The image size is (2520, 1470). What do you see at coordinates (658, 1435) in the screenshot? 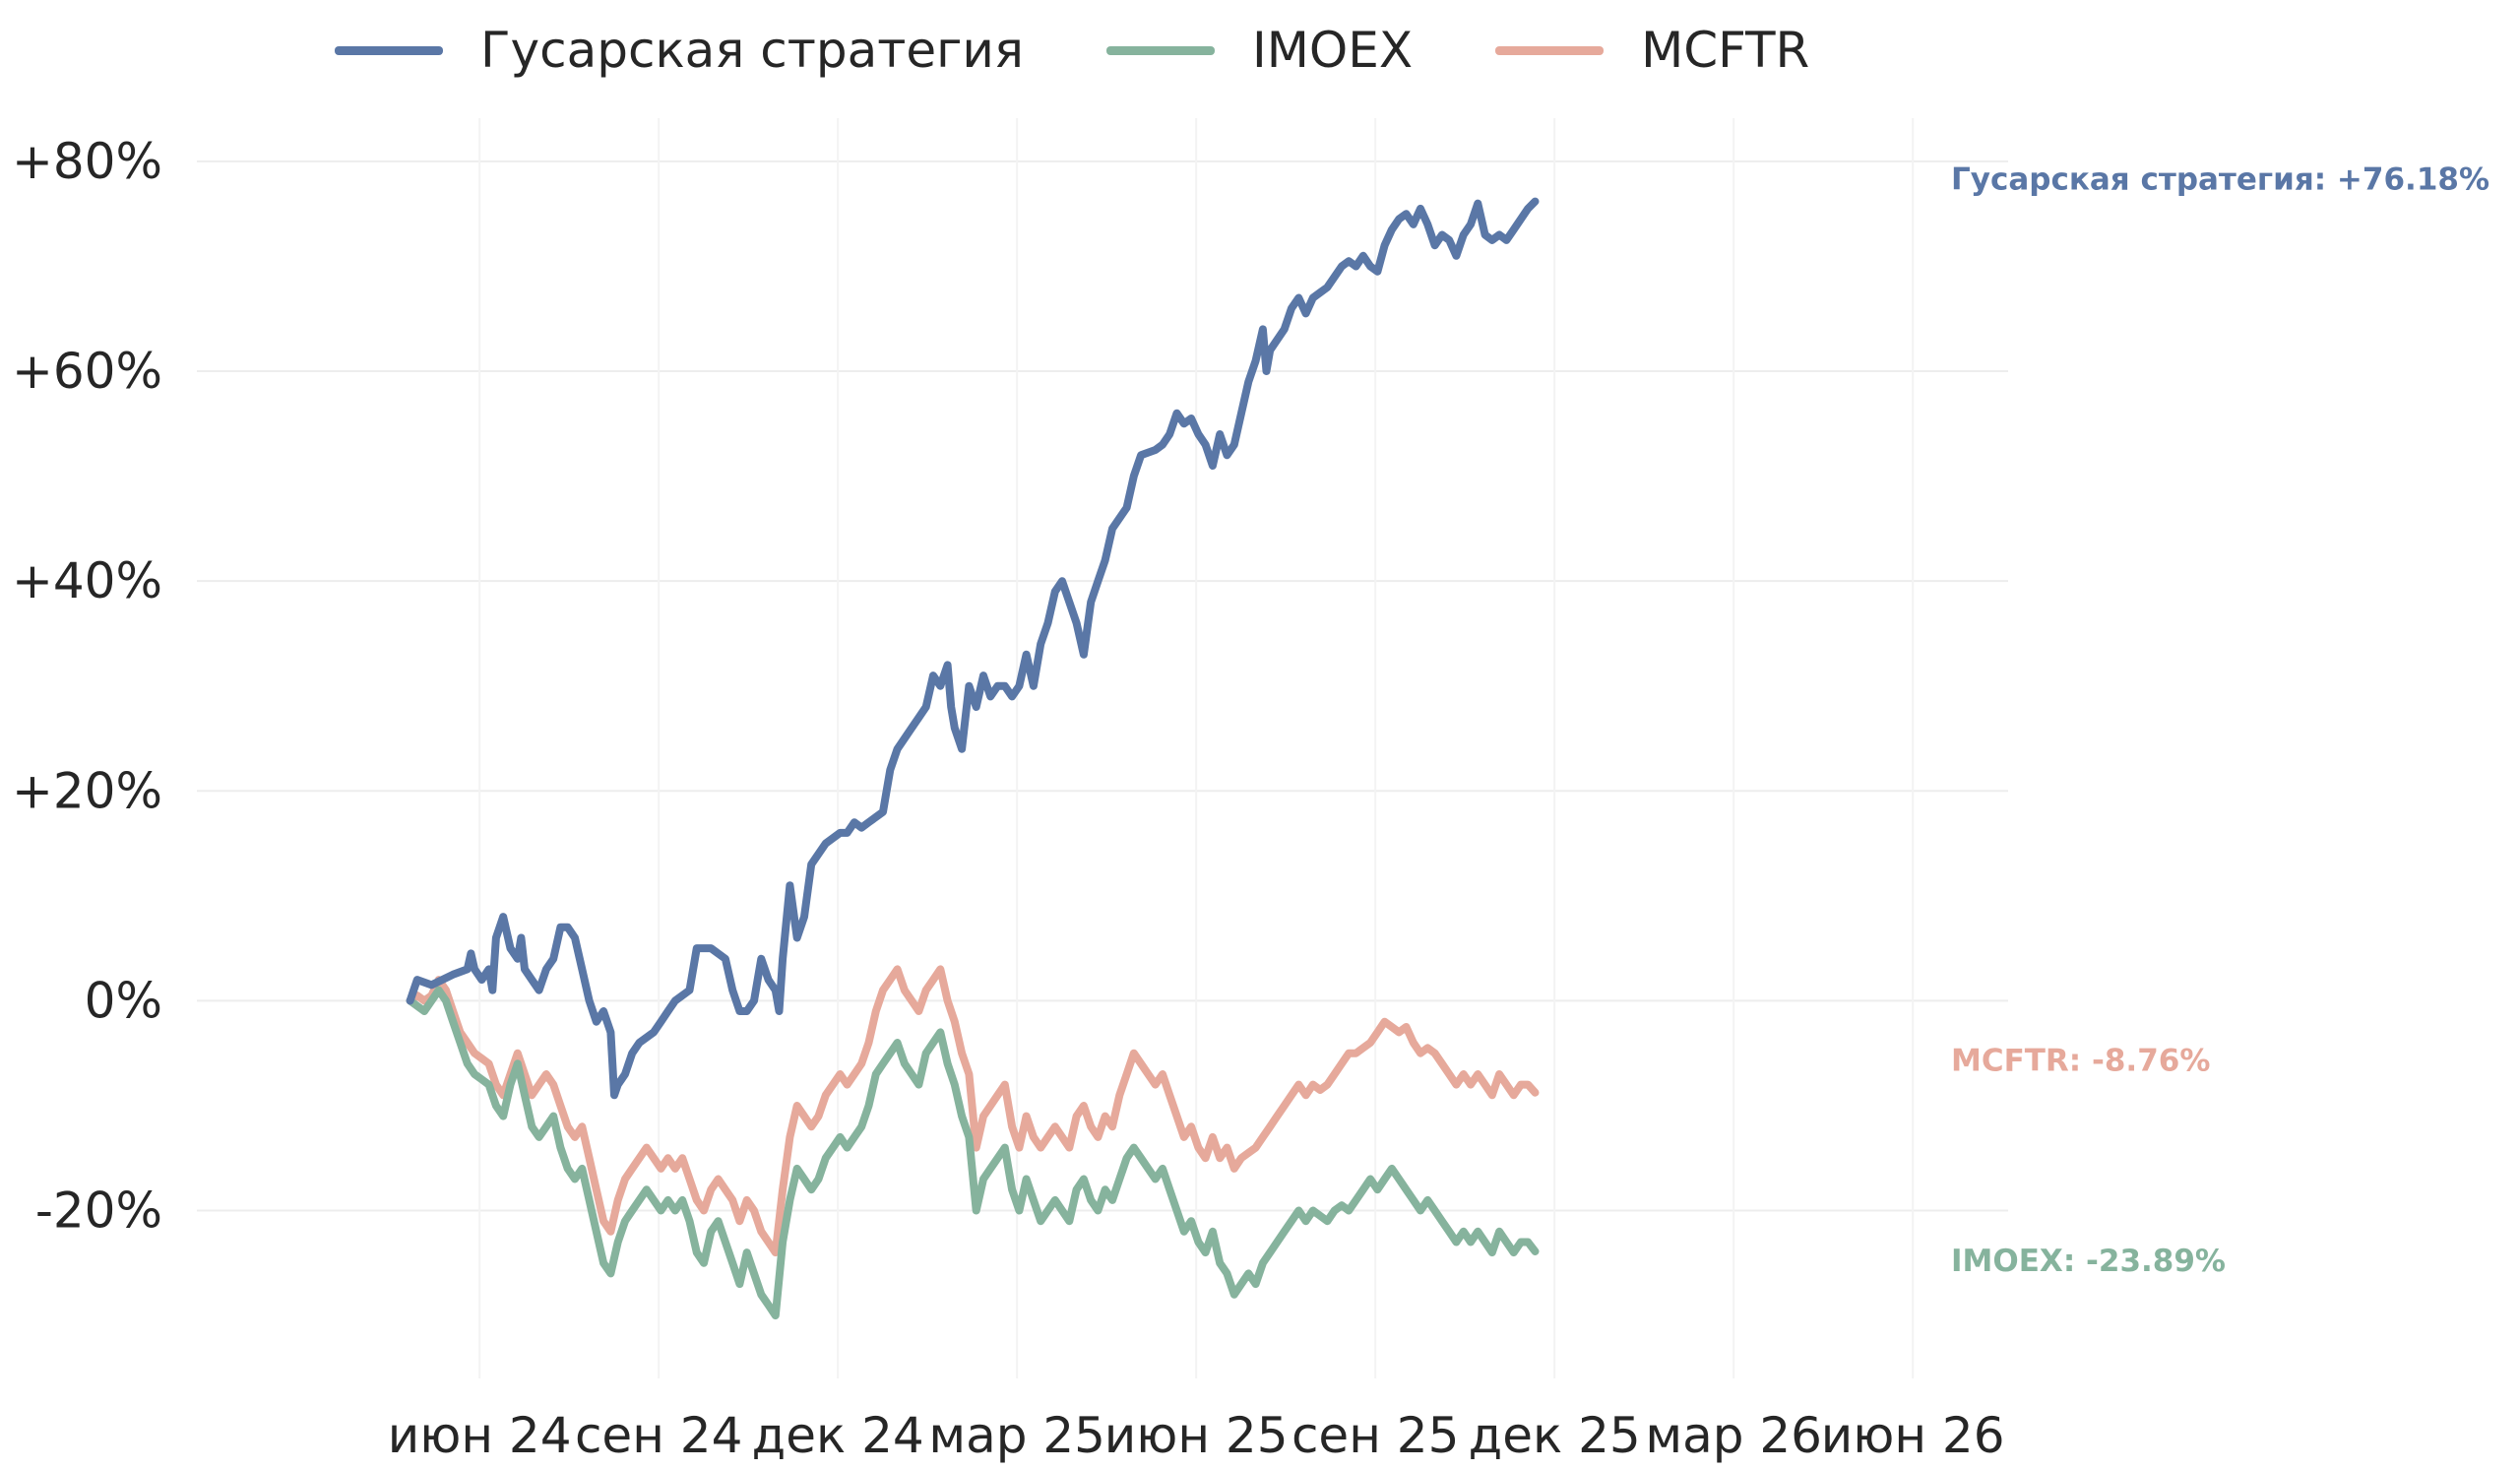
I see `x-tick-label: сен 24` at bounding box center [658, 1435].